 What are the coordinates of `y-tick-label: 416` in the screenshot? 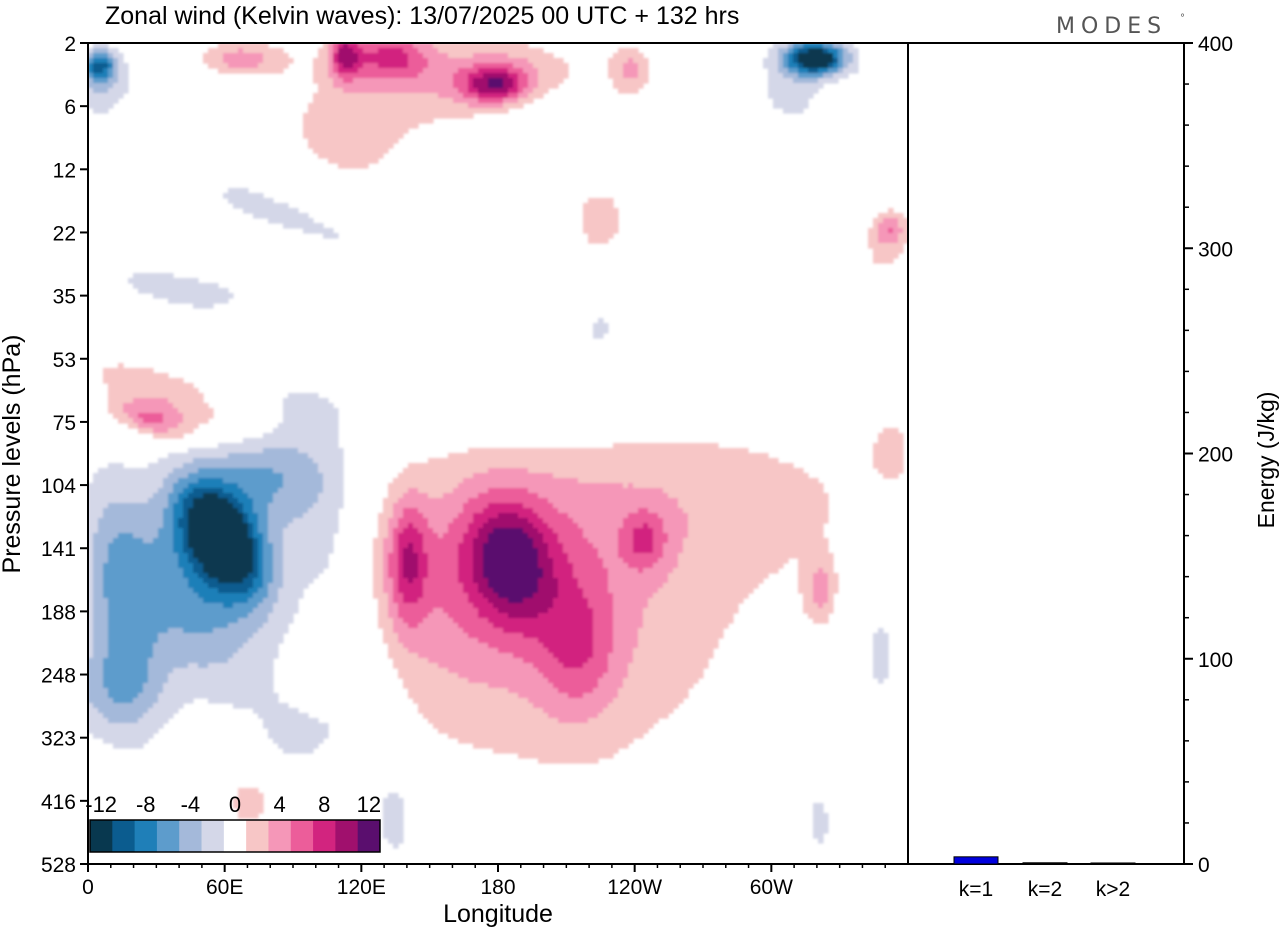 It's located at (58, 802).